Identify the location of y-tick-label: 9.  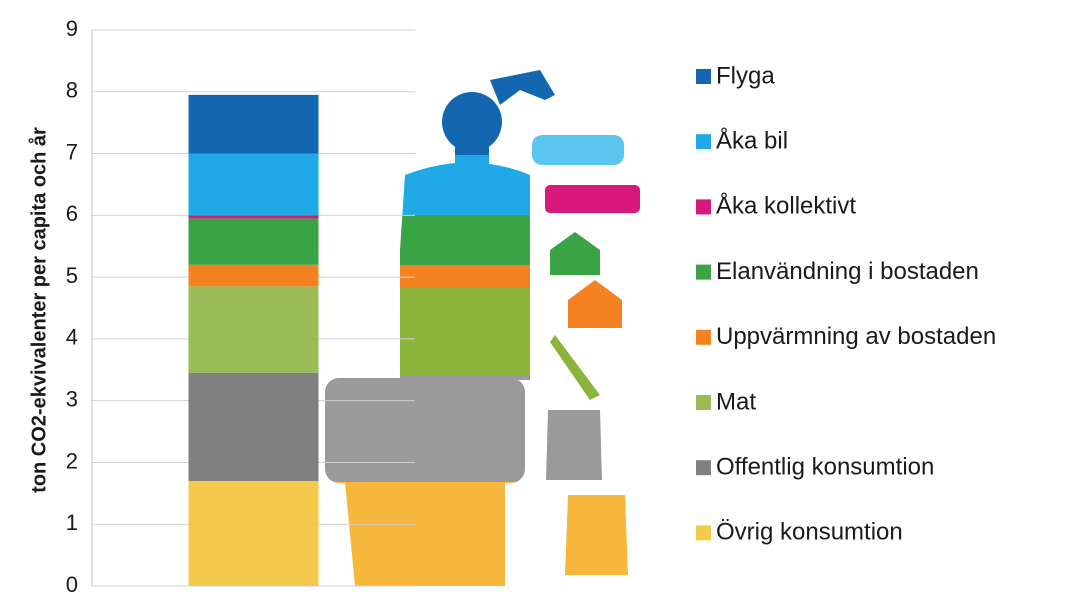
(72, 28).